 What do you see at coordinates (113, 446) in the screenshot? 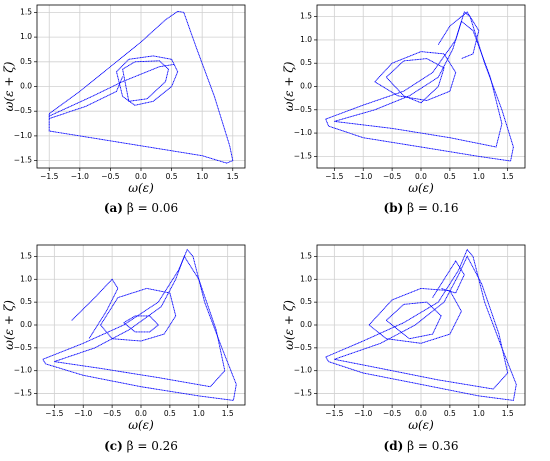
I see `caption-tag: (c)` at bounding box center [113, 446].